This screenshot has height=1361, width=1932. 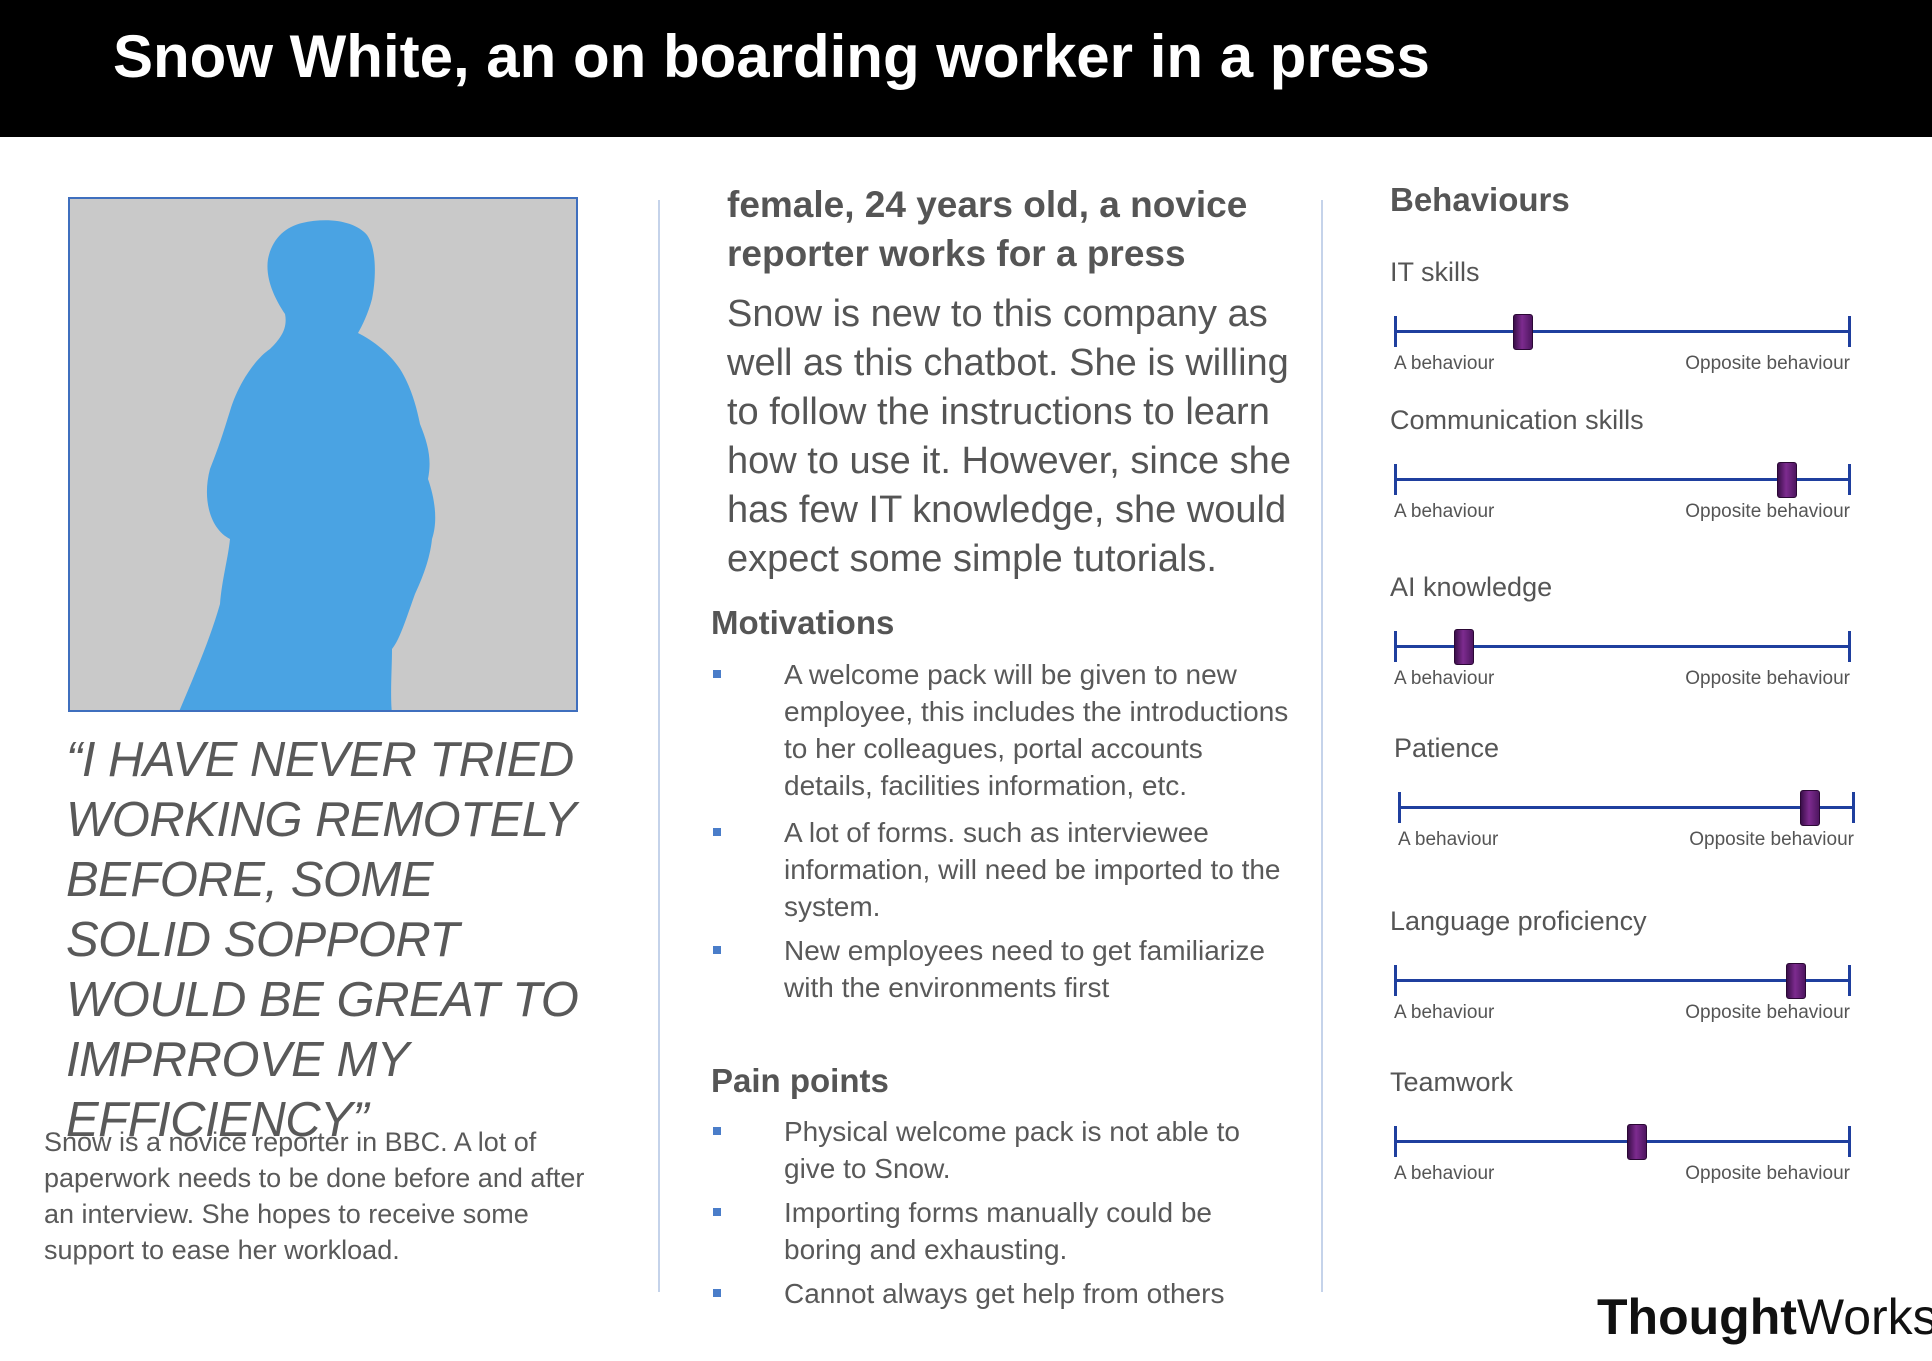 What do you see at coordinates (1322, 746) in the screenshot?
I see `column-divider-right` at bounding box center [1322, 746].